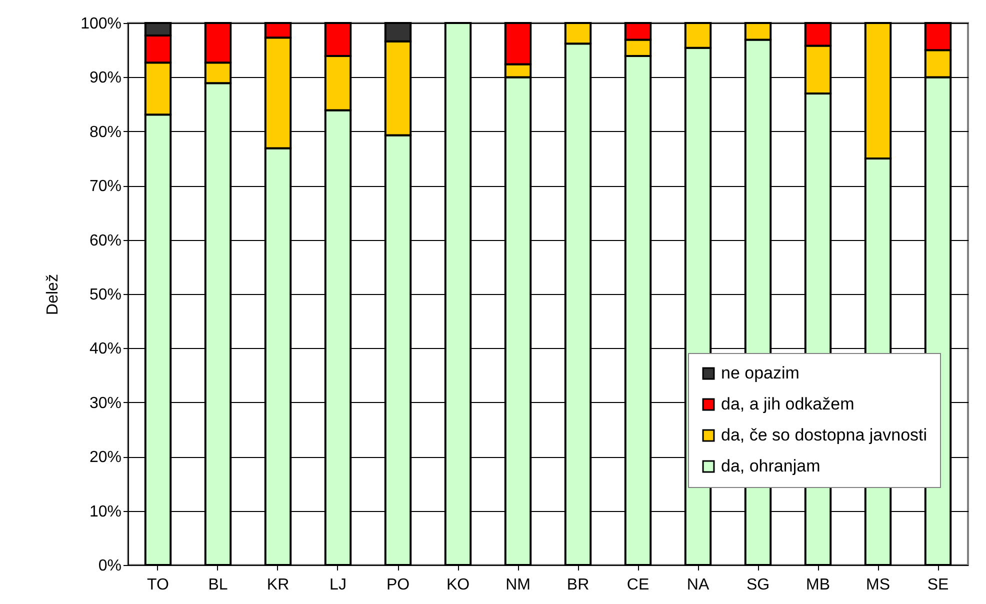 The image size is (986, 604). What do you see at coordinates (760, 373) in the screenshot?
I see `legend-label: ne opazim` at bounding box center [760, 373].